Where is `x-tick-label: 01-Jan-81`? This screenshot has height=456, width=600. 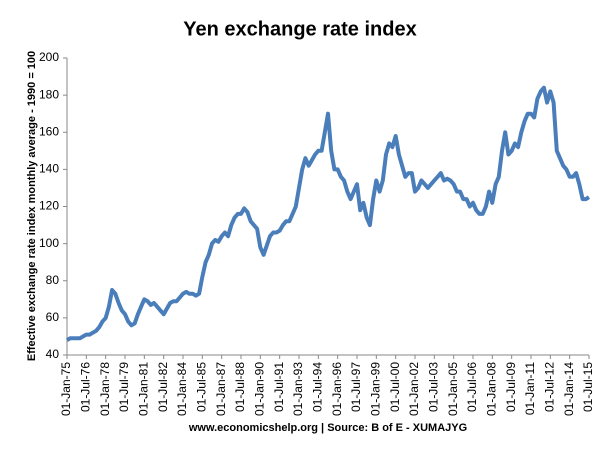 x-tick-label: 01-Jan-81 is located at coordinates (144, 389).